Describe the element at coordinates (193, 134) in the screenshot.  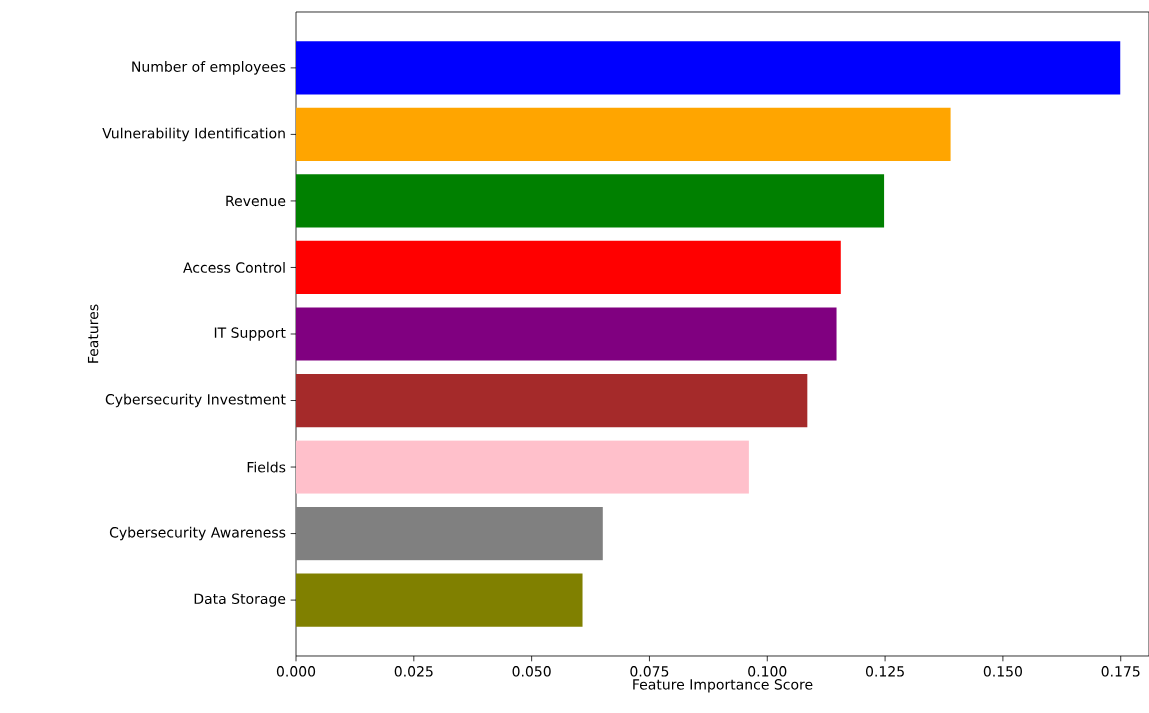
I see `y-tick-label: Vulnerability Identification` at that location.